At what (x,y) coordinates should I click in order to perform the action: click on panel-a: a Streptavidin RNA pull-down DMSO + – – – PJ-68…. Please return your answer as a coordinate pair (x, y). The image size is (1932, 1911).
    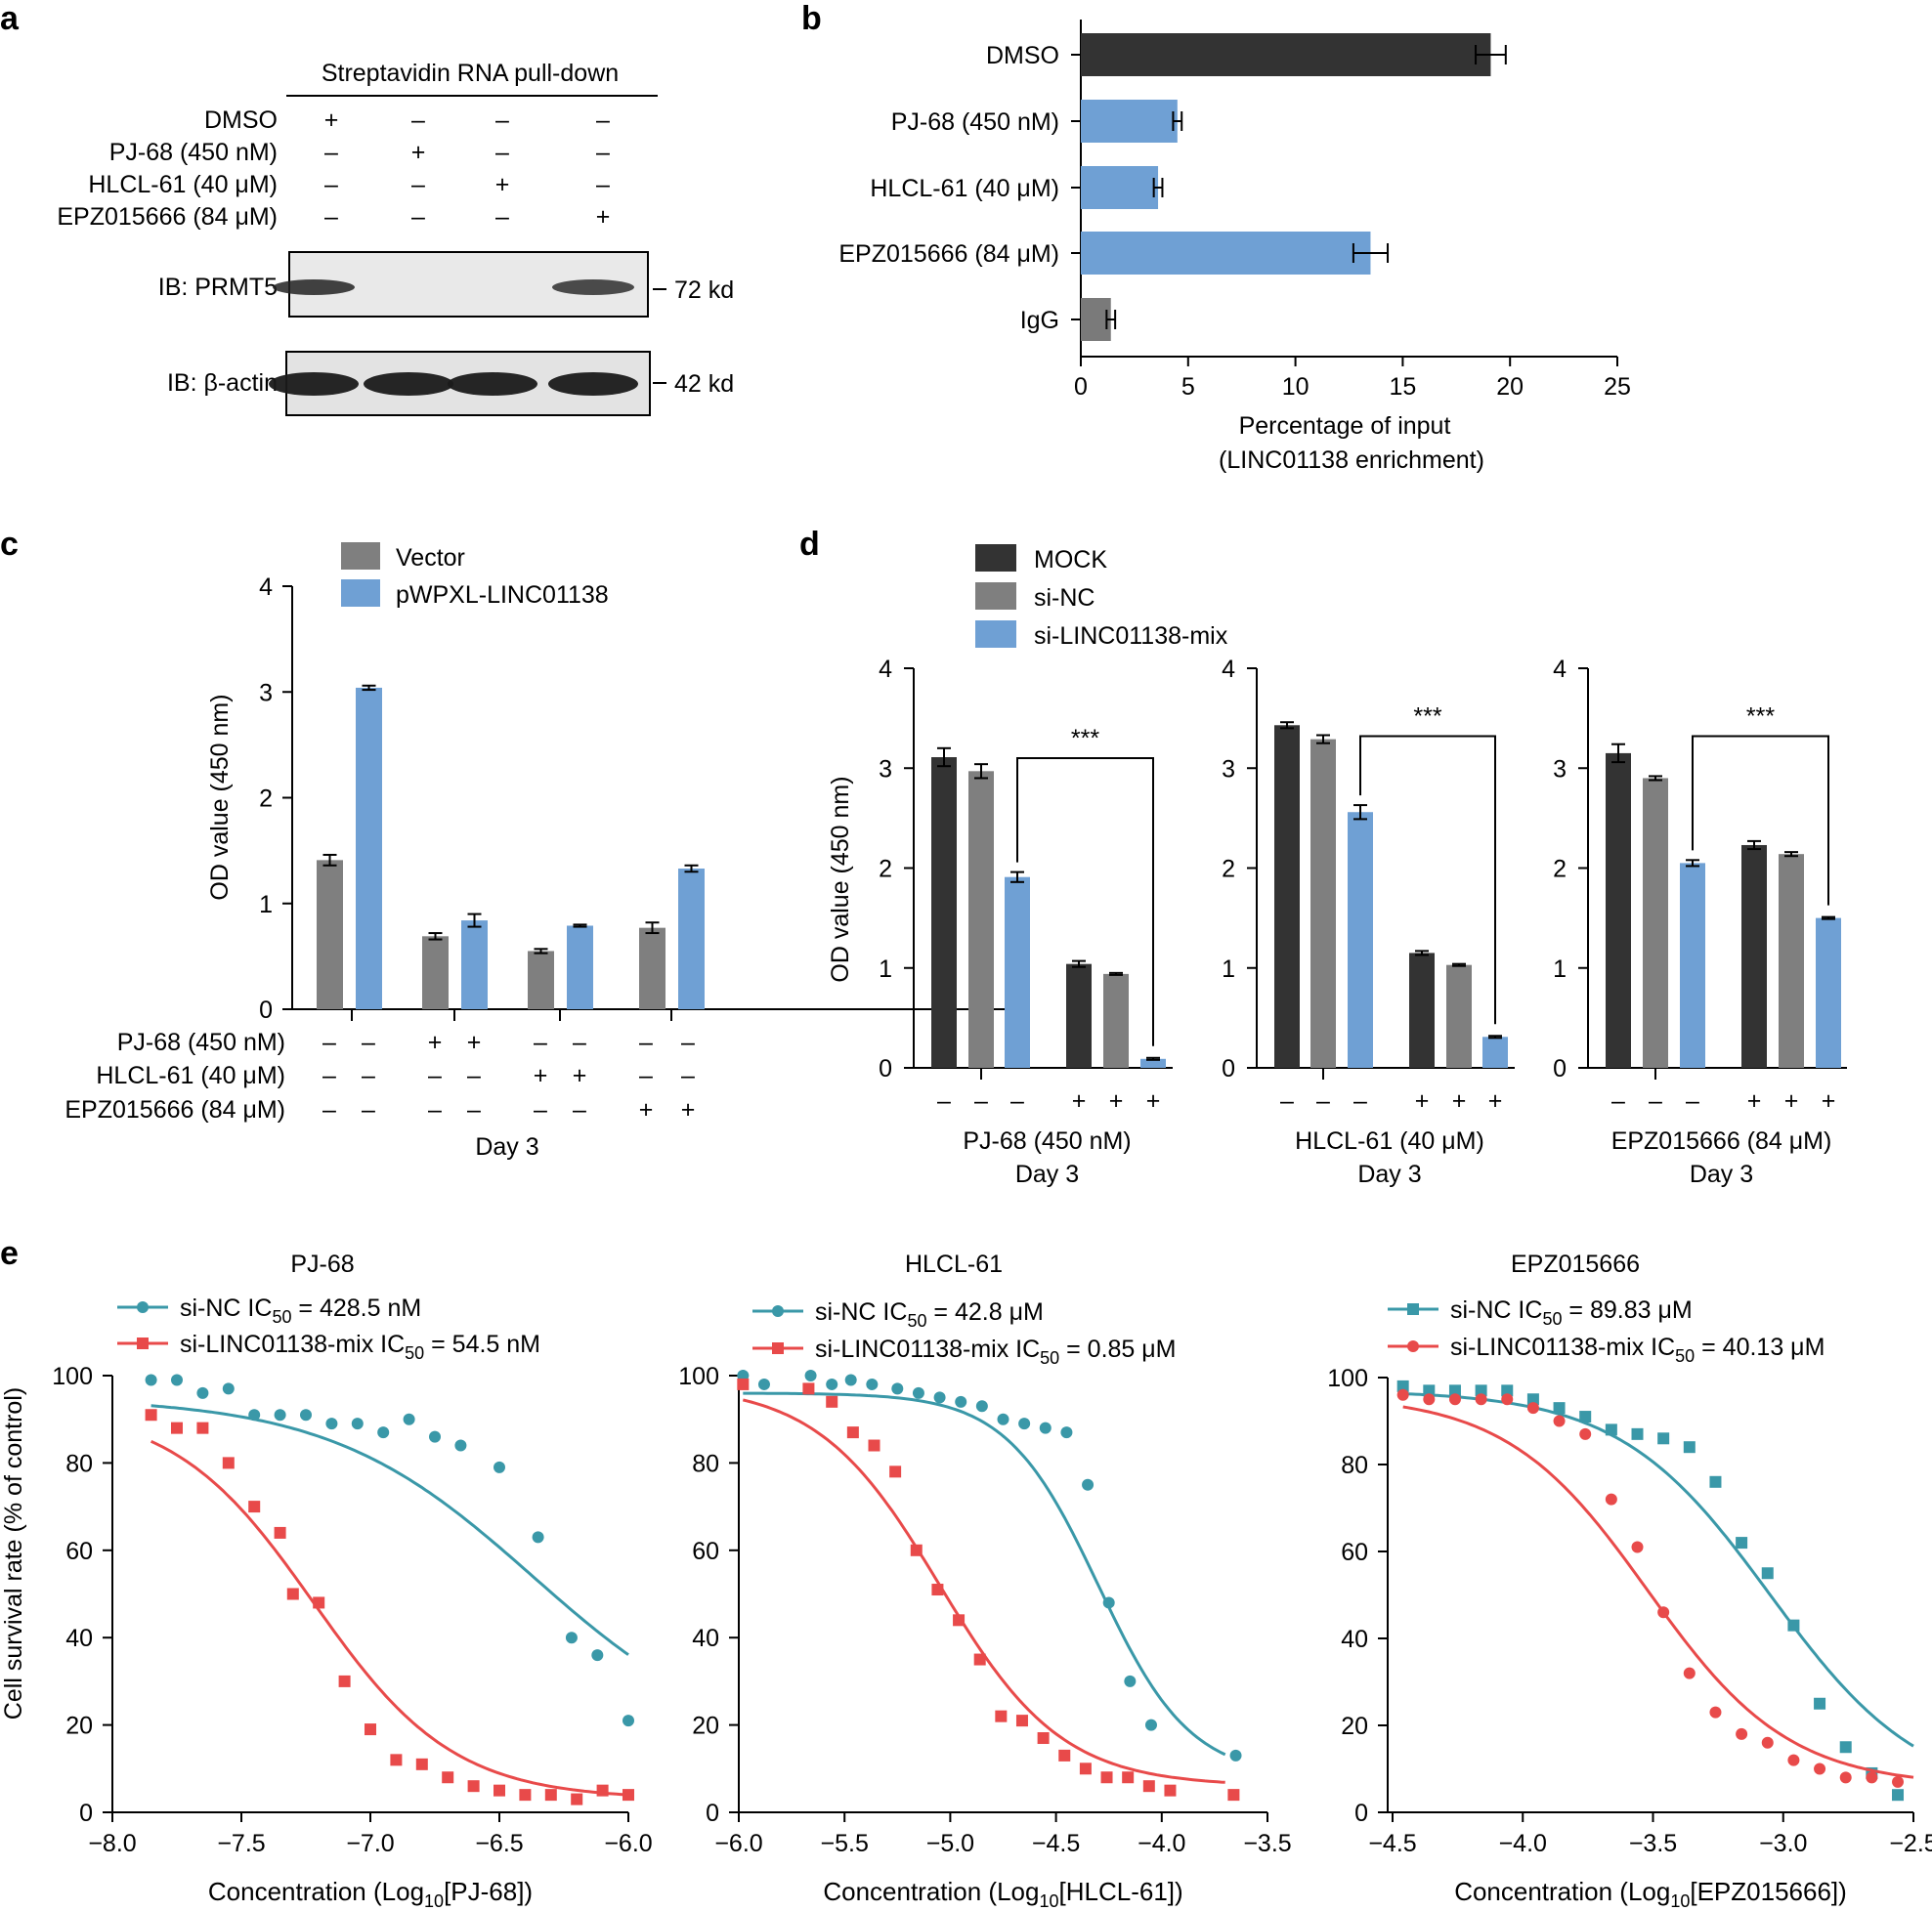
    Looking at the image, I should click on (367, 208).